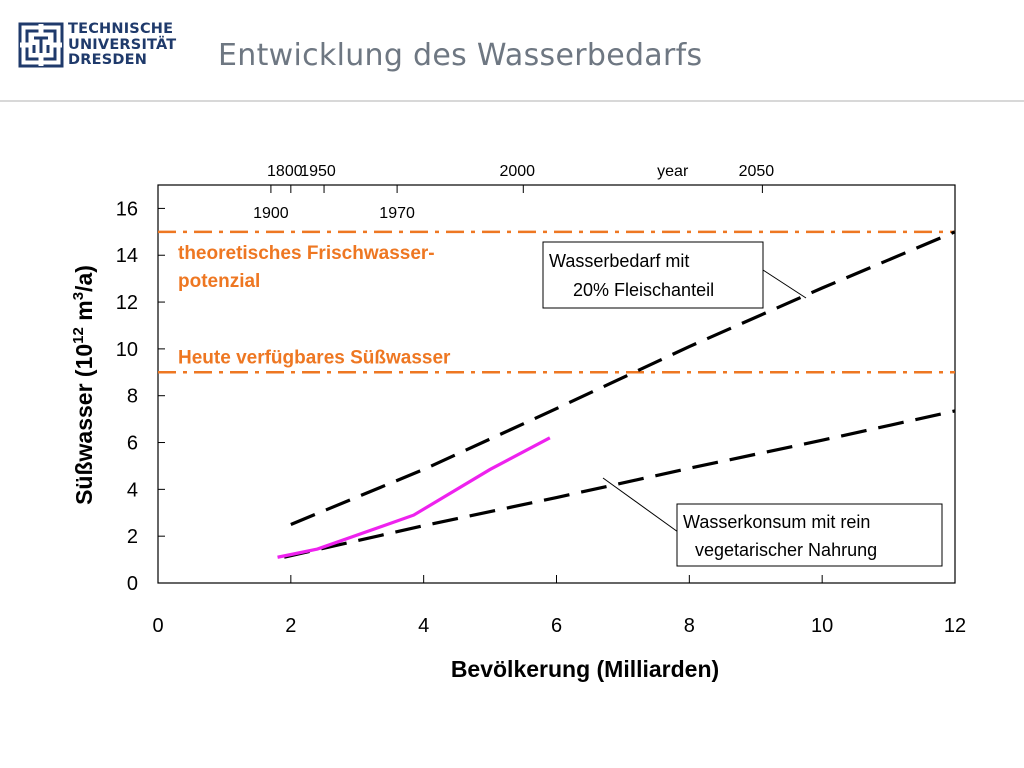  I want to click on slide-title: Entwicklung des Wasserbedarfs, so click(460, 55).